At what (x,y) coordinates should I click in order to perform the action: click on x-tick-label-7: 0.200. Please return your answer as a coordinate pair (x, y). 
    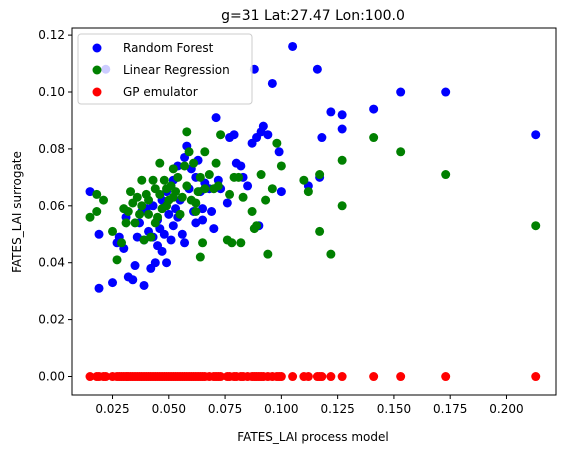
    Looking at the image, I should click on (506, 409).